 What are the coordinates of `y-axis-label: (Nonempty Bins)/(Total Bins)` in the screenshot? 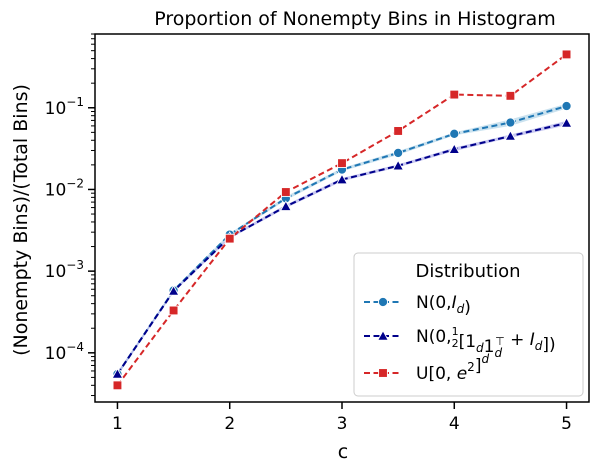 It's located at (21, 220).